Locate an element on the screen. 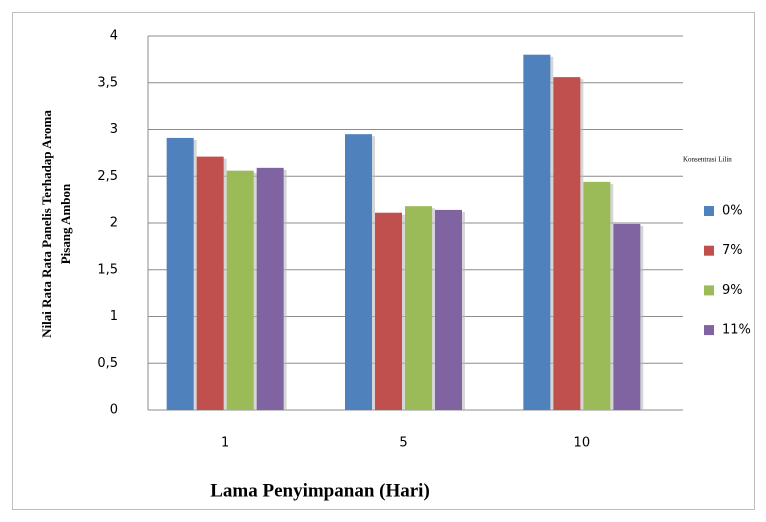  y-axis-title: Pisang Ambon is located at coordinates (65, 223).